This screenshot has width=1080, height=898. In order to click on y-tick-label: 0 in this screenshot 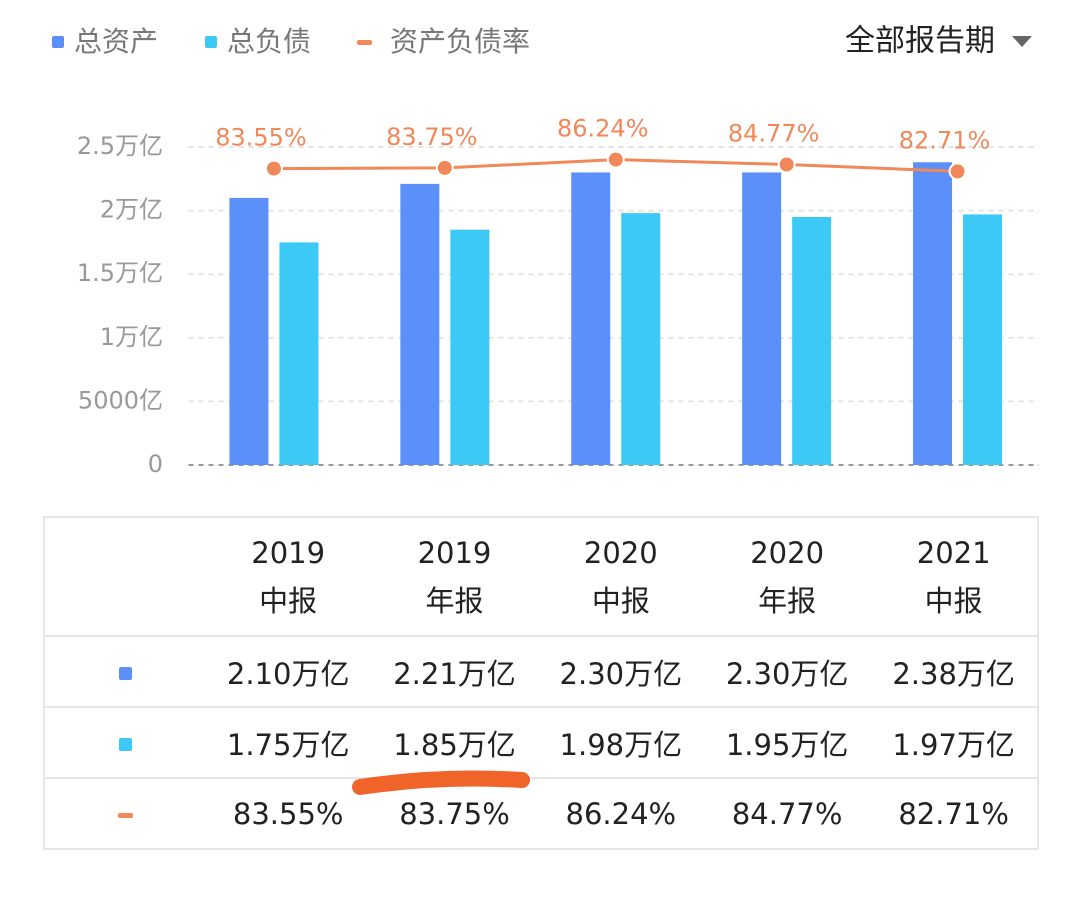, I will do `click(155, 464)`.